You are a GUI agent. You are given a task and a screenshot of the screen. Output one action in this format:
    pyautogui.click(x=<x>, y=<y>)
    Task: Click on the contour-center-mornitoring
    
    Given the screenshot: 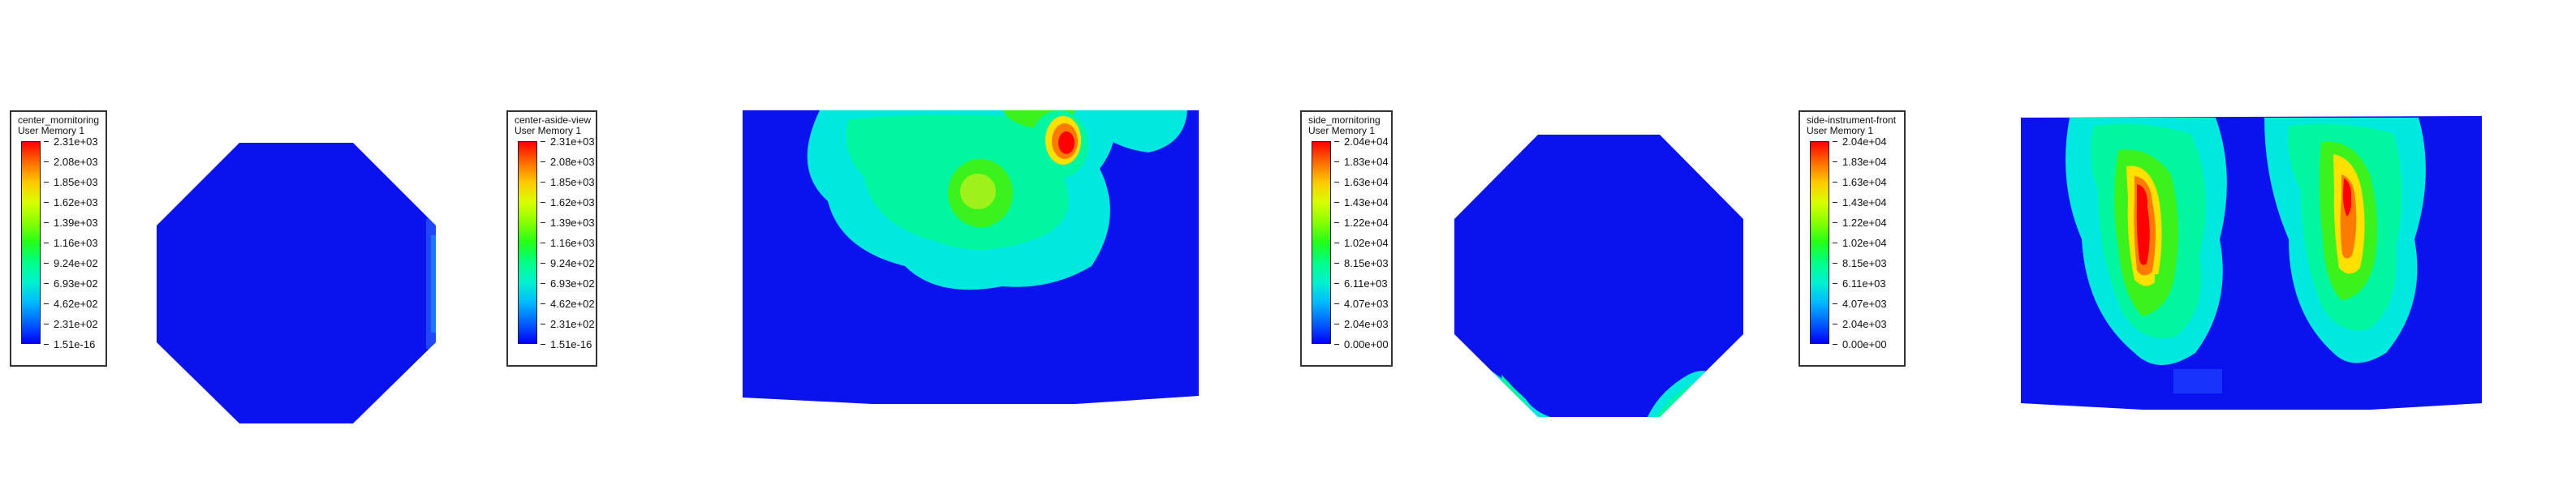 What is the action you would take?
    pyautogui.click(x=297, y=283)
    